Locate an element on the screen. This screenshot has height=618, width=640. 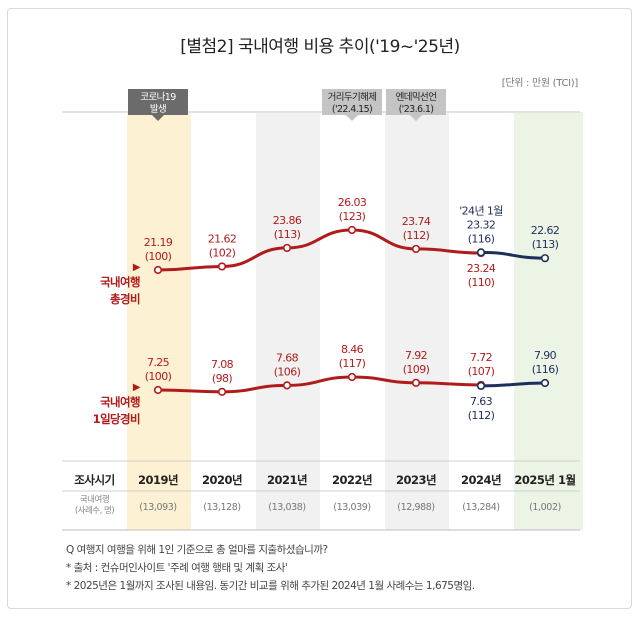
data-label-total: 23.86 is located at coordinates (287, 220).